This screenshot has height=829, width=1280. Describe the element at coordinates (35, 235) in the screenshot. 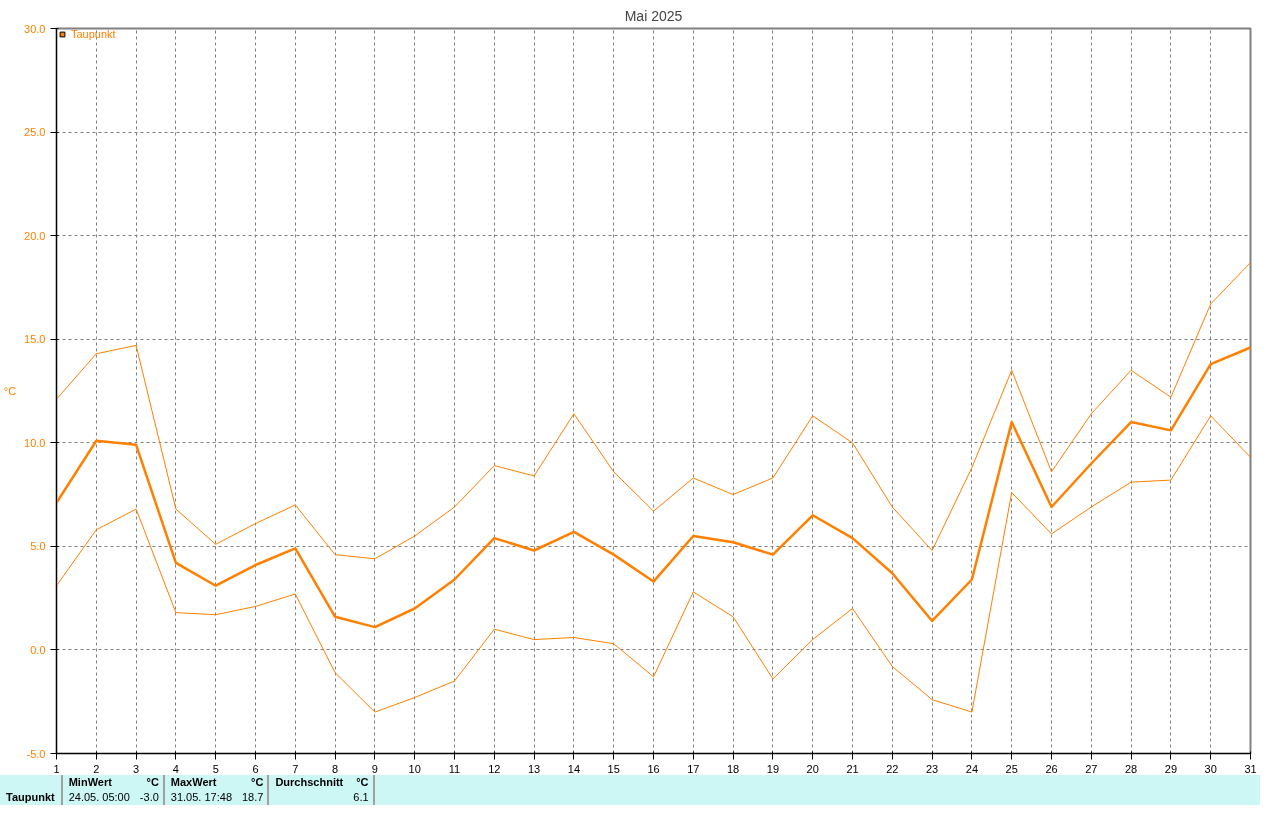

I see `y-tick-label: 20.0` at that location.